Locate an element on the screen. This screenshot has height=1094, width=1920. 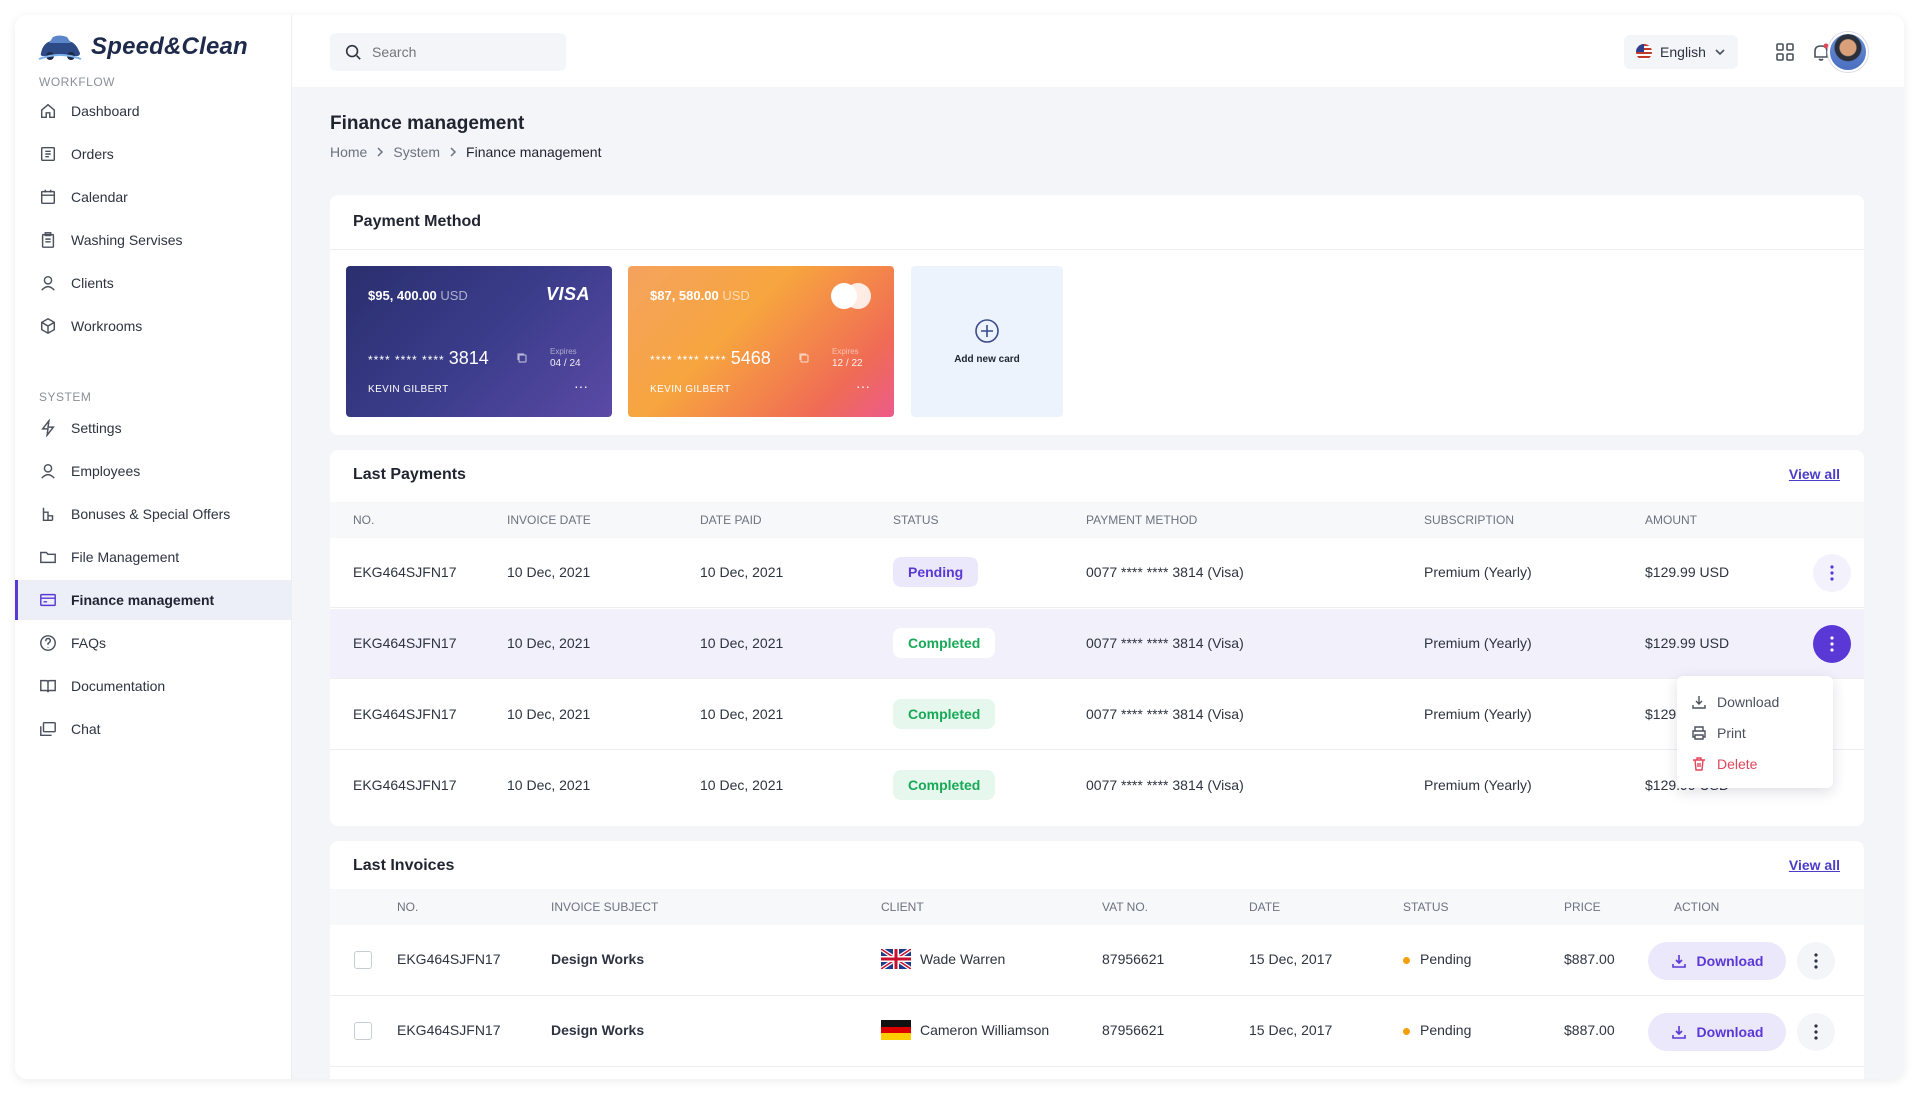
search-input is located at coordinates (462, 52).